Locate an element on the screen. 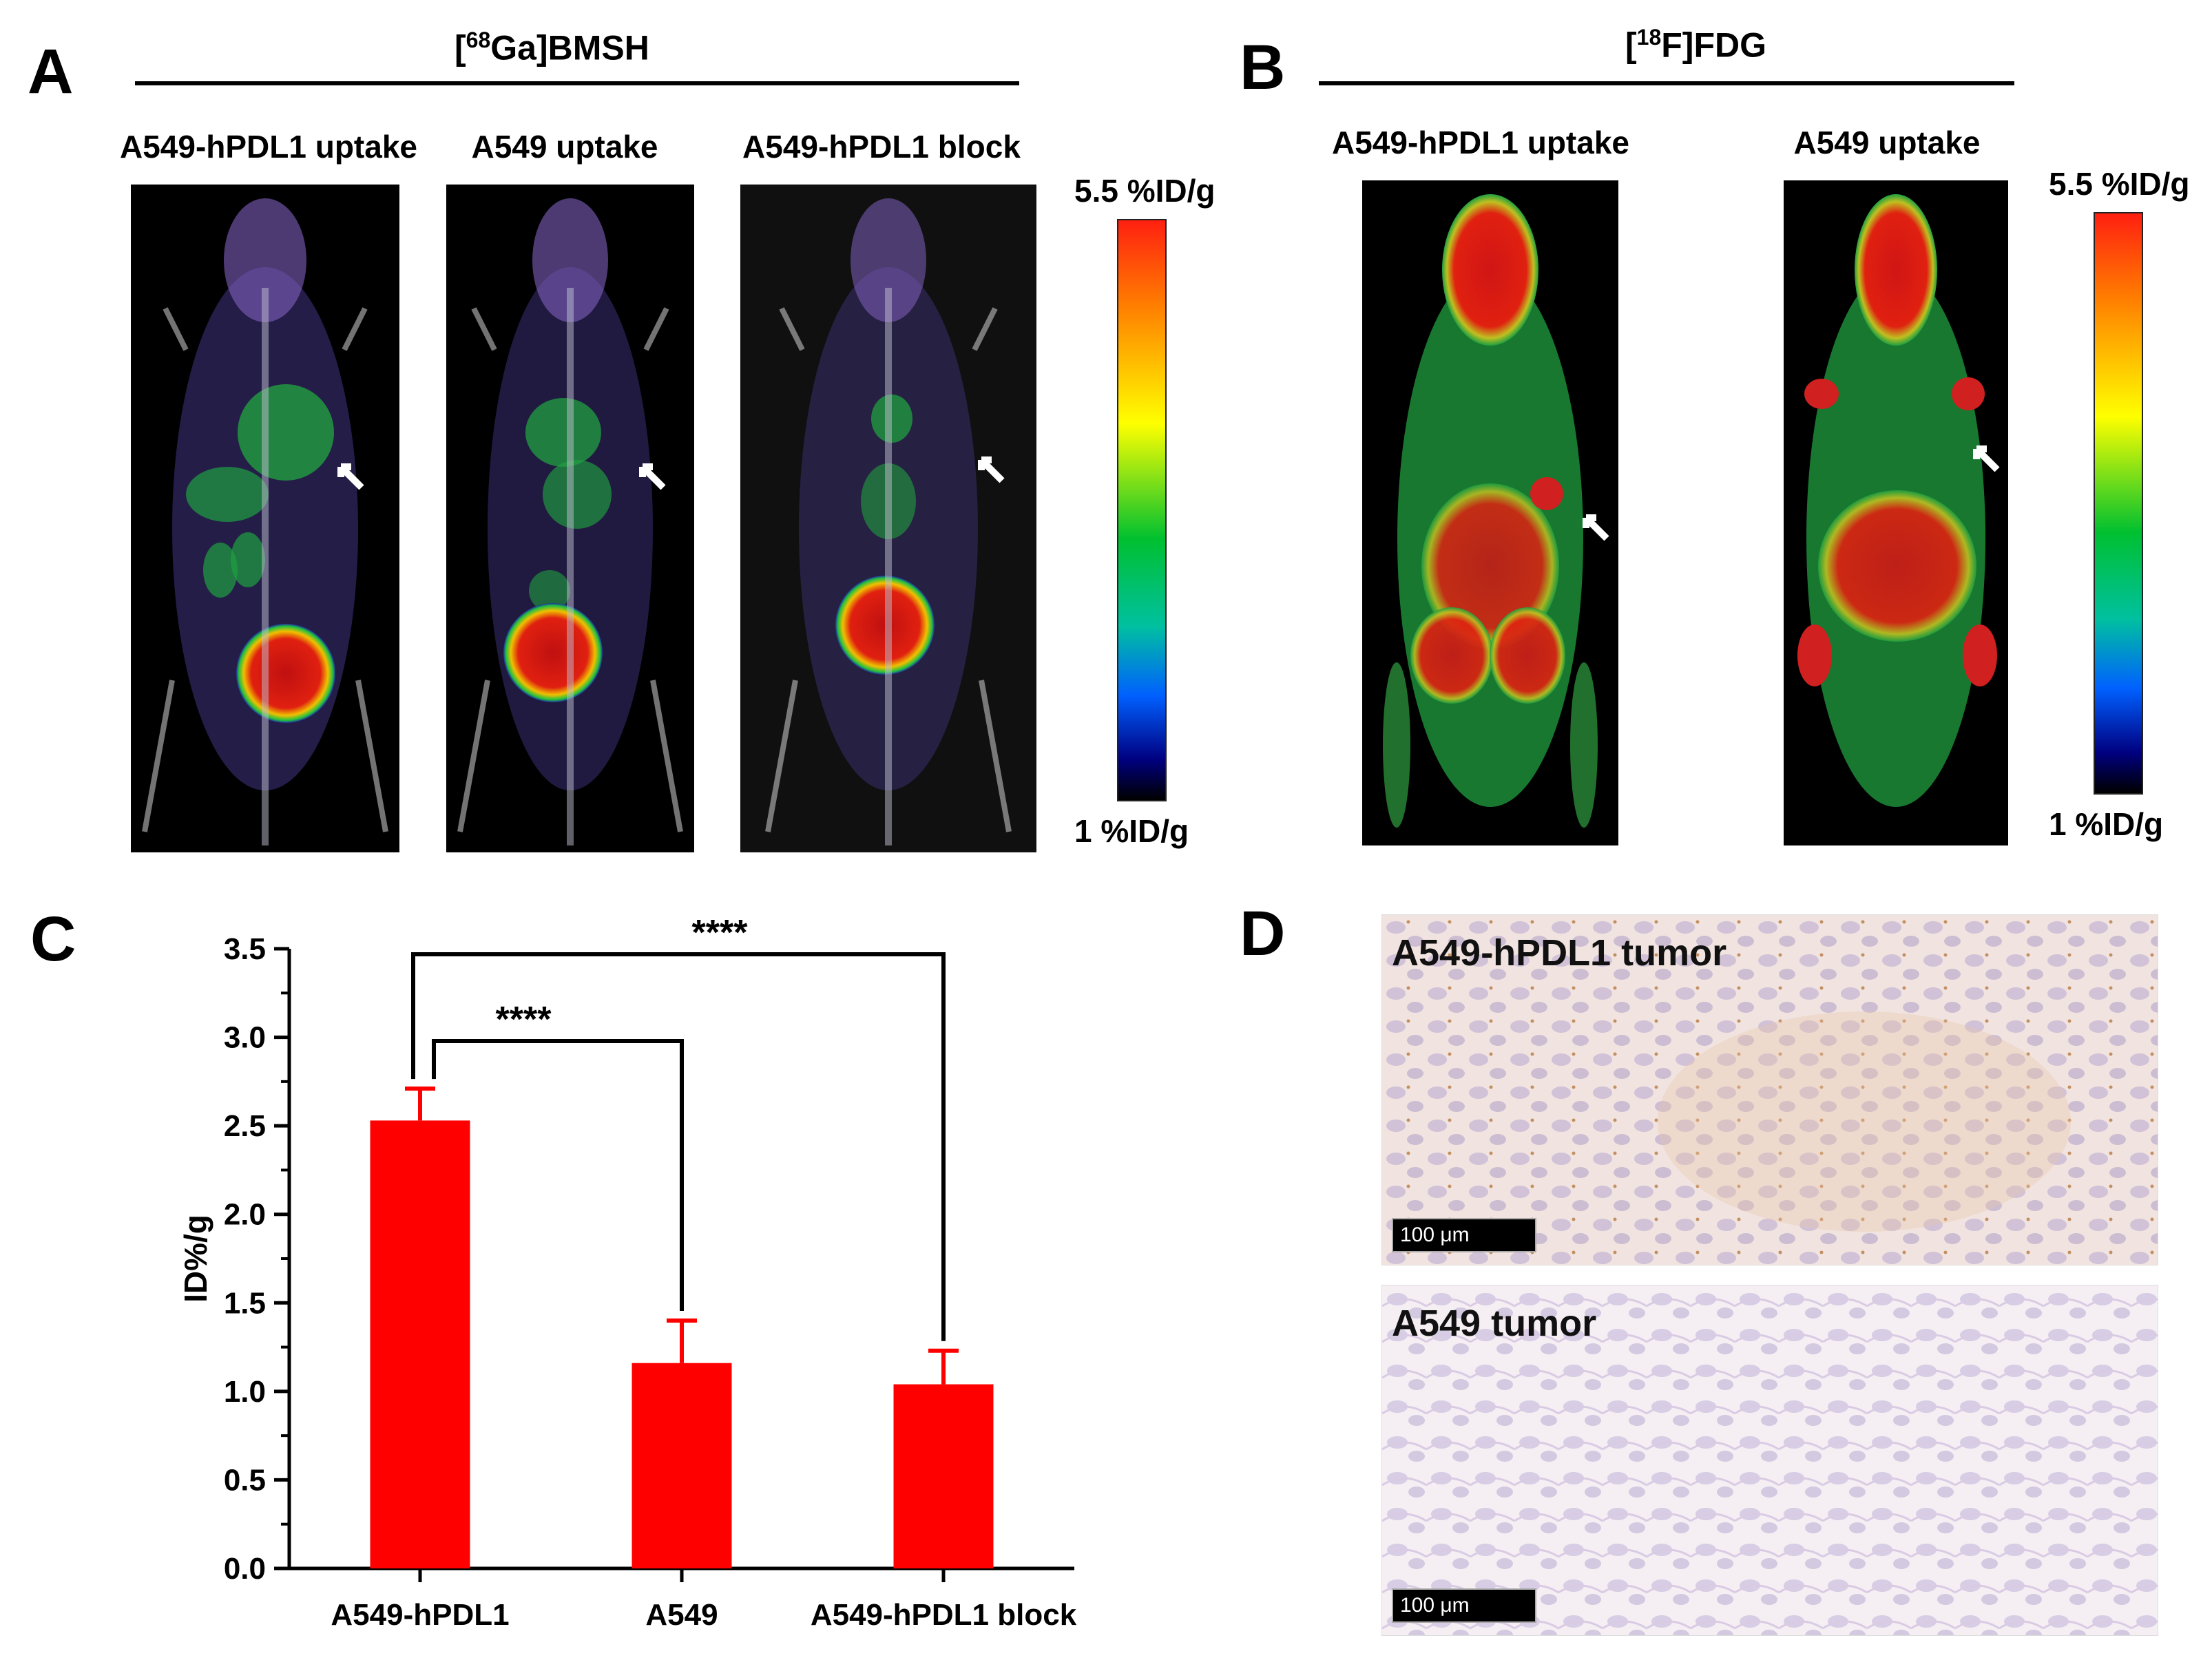 The image size is (2212, 1660). panel-b-header-rule is located at coordinates (1666, 83).